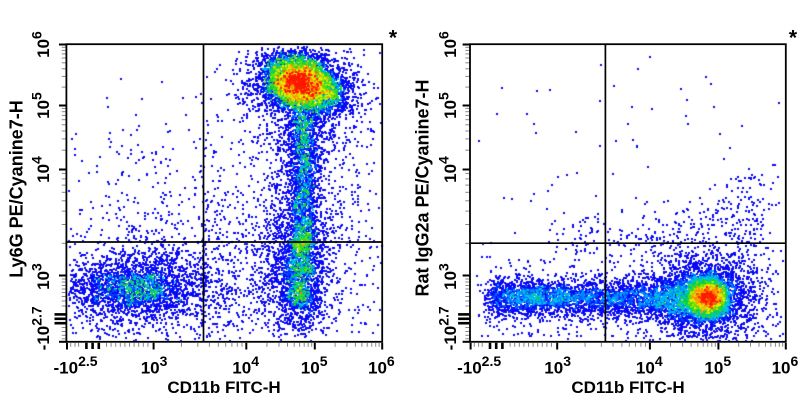 The height and width of the screenshot is (408, 806). Describe the element at coordinates (423, 187) in the screenshot. I see `svg-text: Rat IgG2a PE/Cyanine7-H` at that location.